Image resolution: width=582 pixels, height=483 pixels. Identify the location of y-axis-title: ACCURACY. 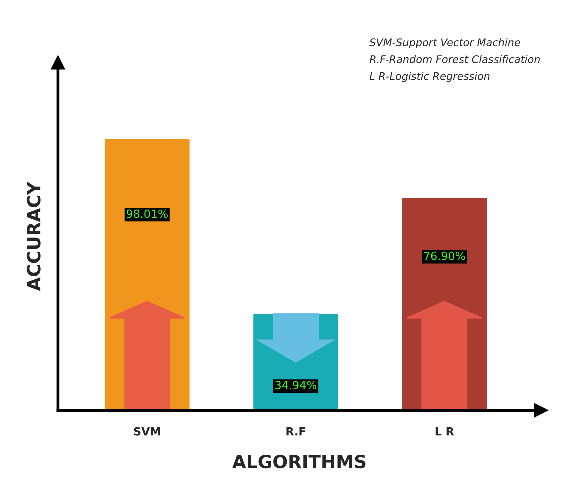
(34, 237).